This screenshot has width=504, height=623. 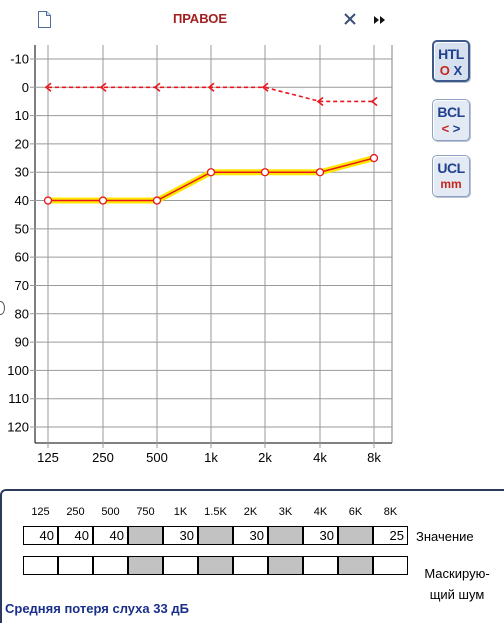 I want to click on freq-label: 2K, so click(x=250, y=512).